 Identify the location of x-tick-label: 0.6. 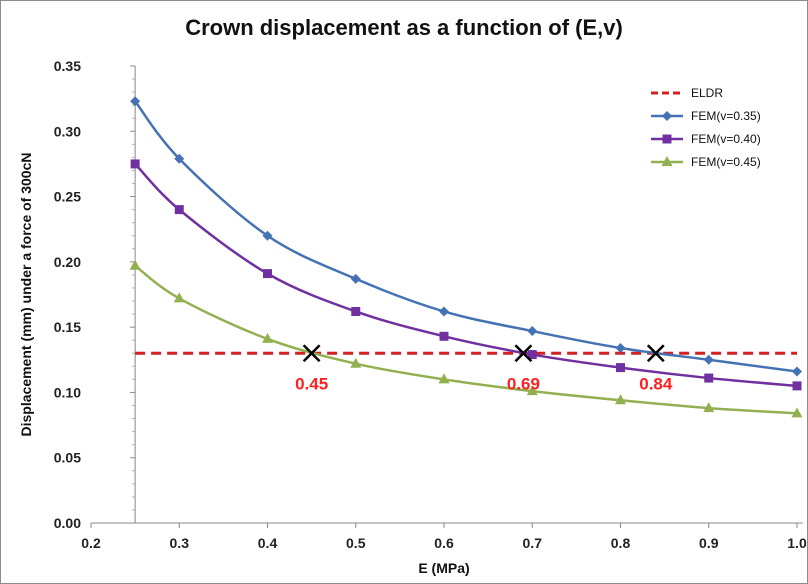
(444, 543).